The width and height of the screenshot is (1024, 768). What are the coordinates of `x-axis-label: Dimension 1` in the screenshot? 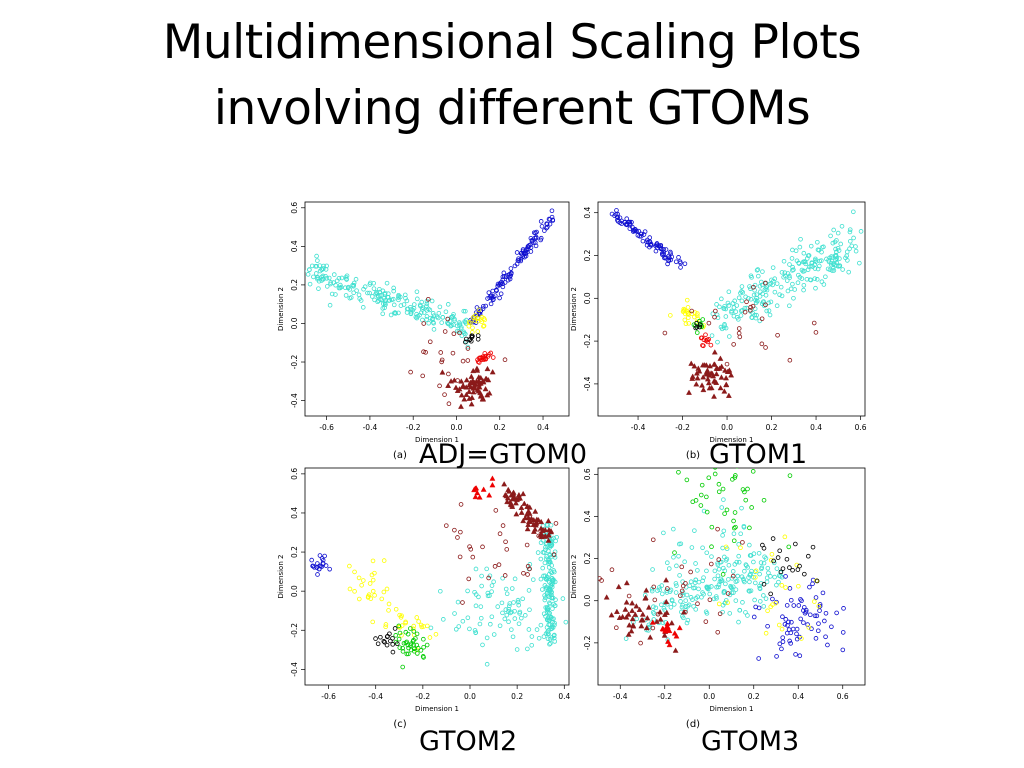 It's located at (437, 440).